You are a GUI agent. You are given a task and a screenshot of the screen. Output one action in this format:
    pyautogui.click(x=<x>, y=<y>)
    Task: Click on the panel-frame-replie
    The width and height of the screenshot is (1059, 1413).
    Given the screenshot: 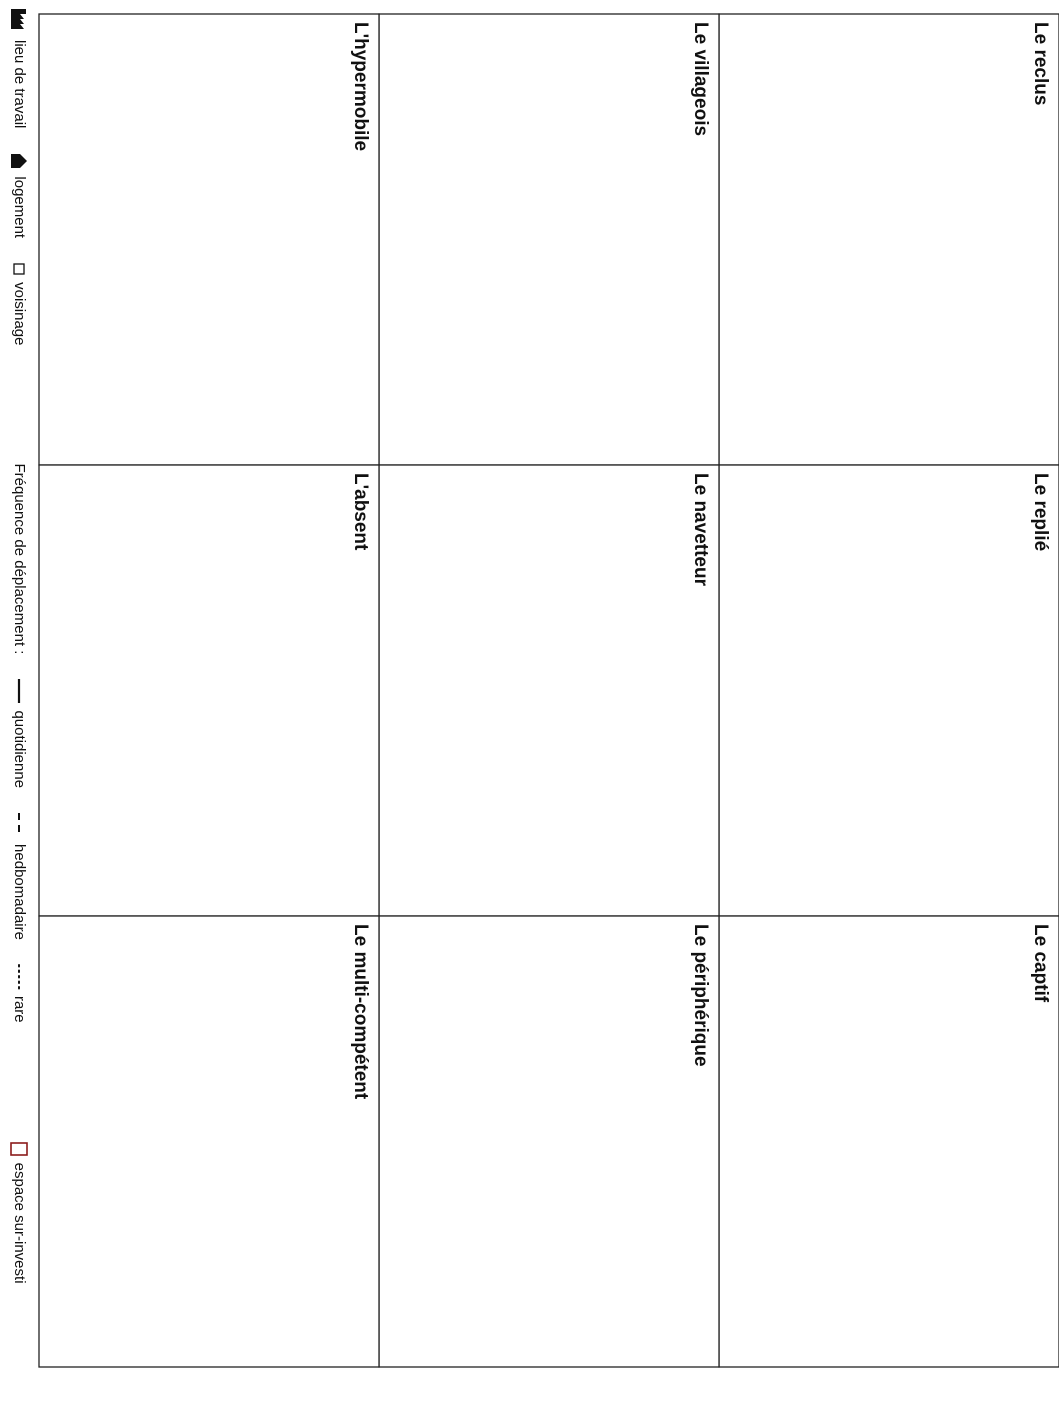 What is the action you would take?
    pyautogui.click(x=888, y=690)
    